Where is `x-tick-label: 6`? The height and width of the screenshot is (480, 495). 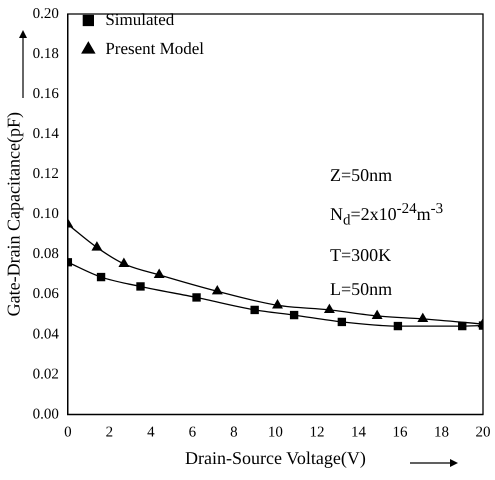 x-tick-label: 6 is located at coordinates (192, 432).